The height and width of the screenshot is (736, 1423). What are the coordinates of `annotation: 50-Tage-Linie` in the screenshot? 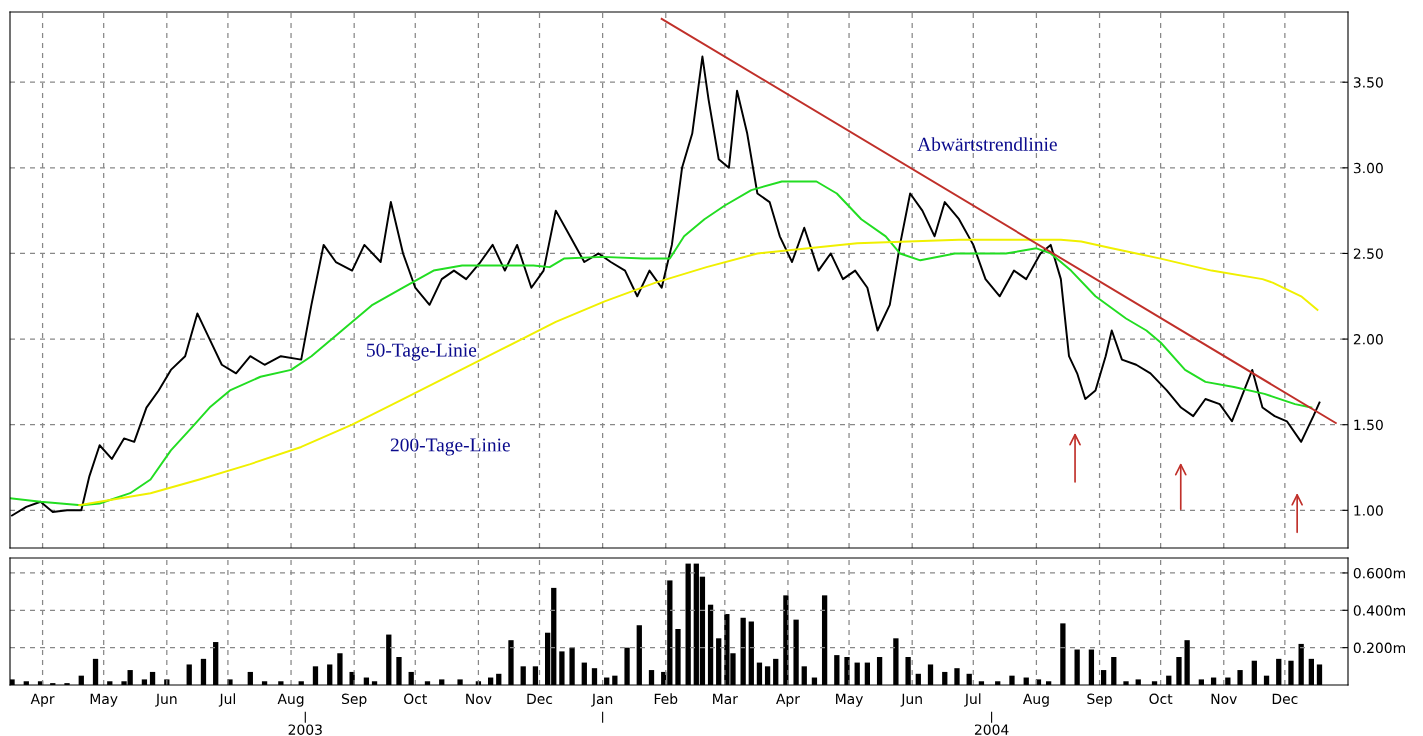 It's located at (422, 352).